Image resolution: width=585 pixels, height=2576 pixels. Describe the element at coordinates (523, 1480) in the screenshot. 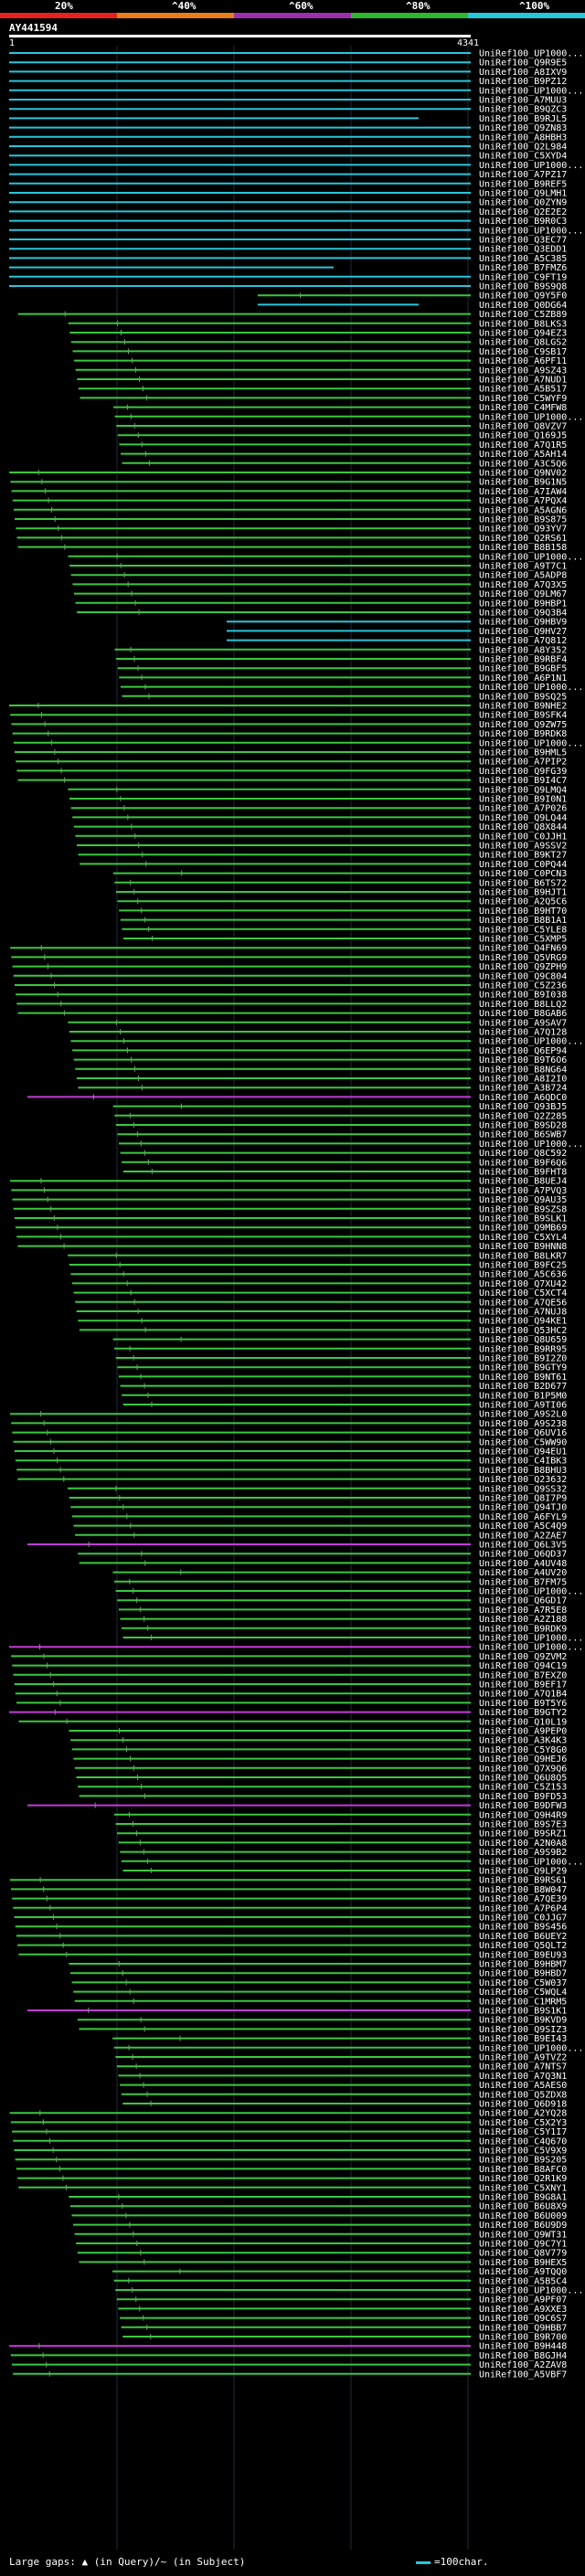

I see `hit-label: UniRef100_Q23632` at that location.